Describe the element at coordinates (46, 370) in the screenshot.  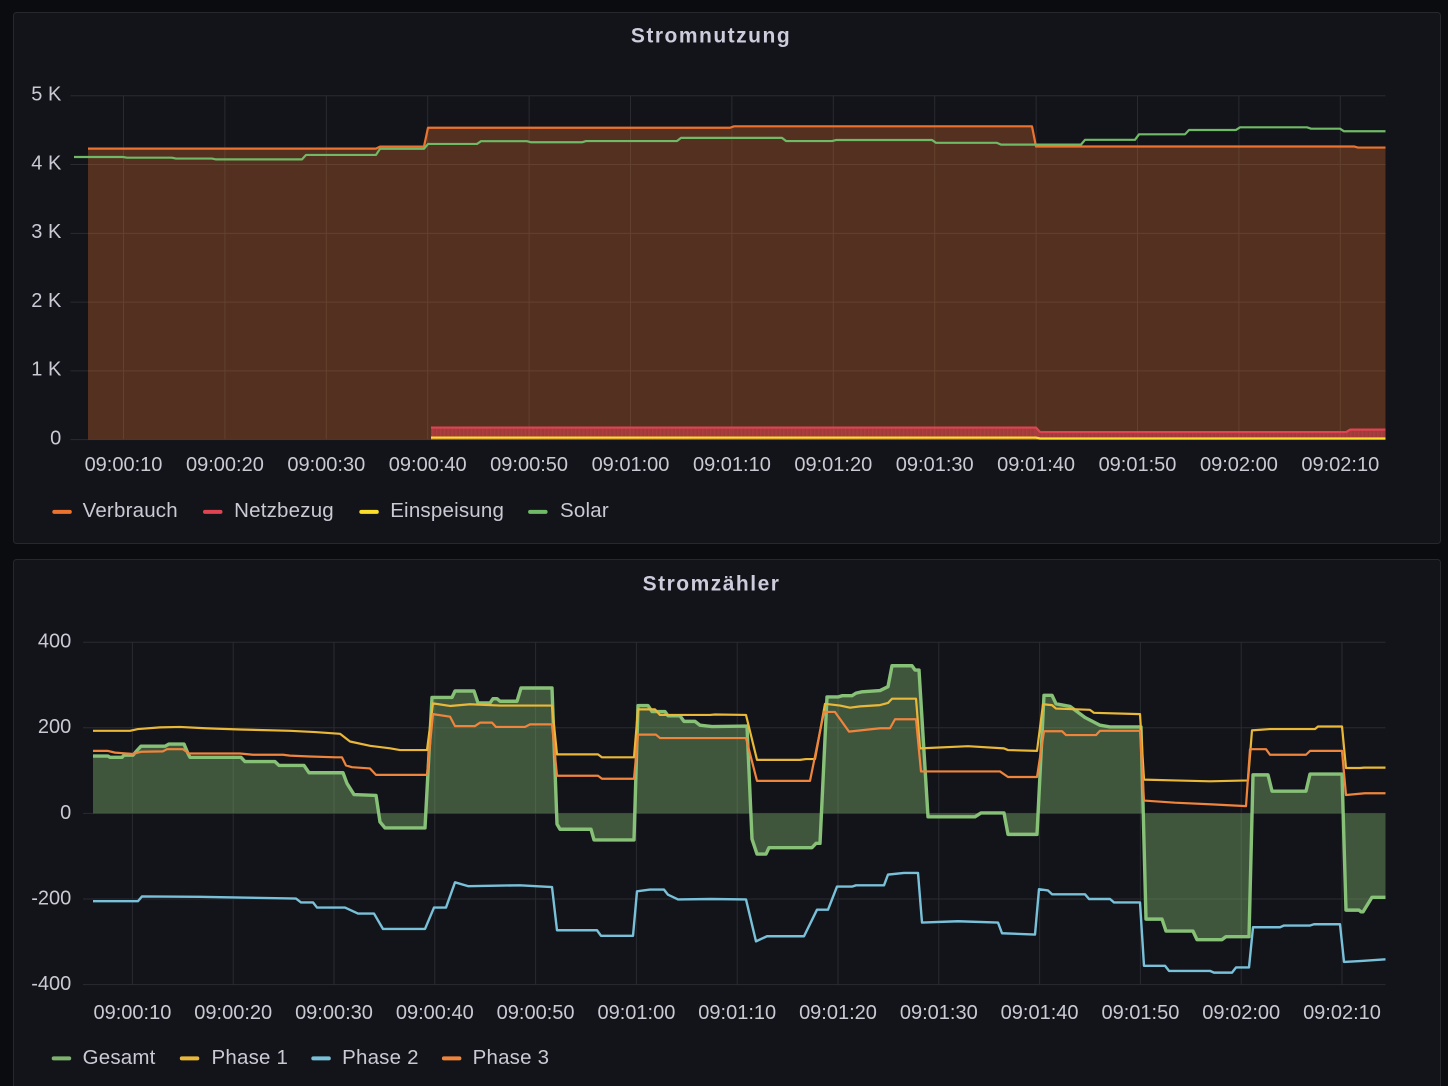
I see `svg-text: 1 K` at that location.